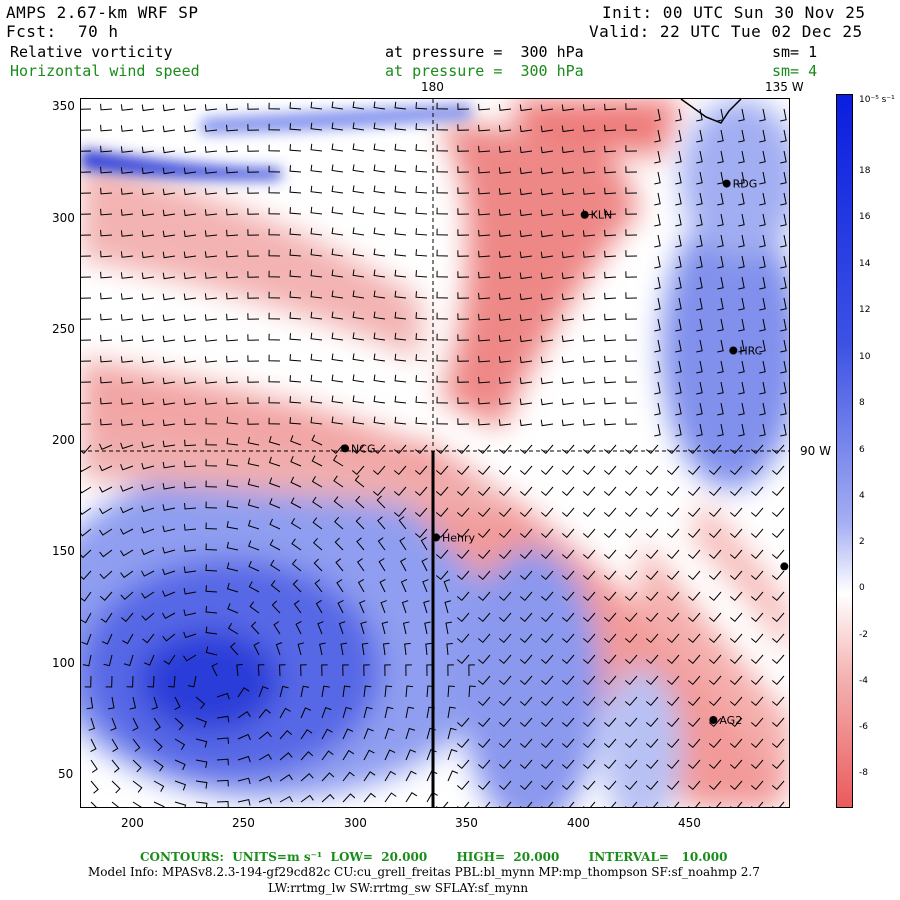 Image resolution: width=900 pixels, height=900 pixels. Describe the element at coordinates (63, 440) in the screenshot. I see `y-tick-label: 200` at that location.